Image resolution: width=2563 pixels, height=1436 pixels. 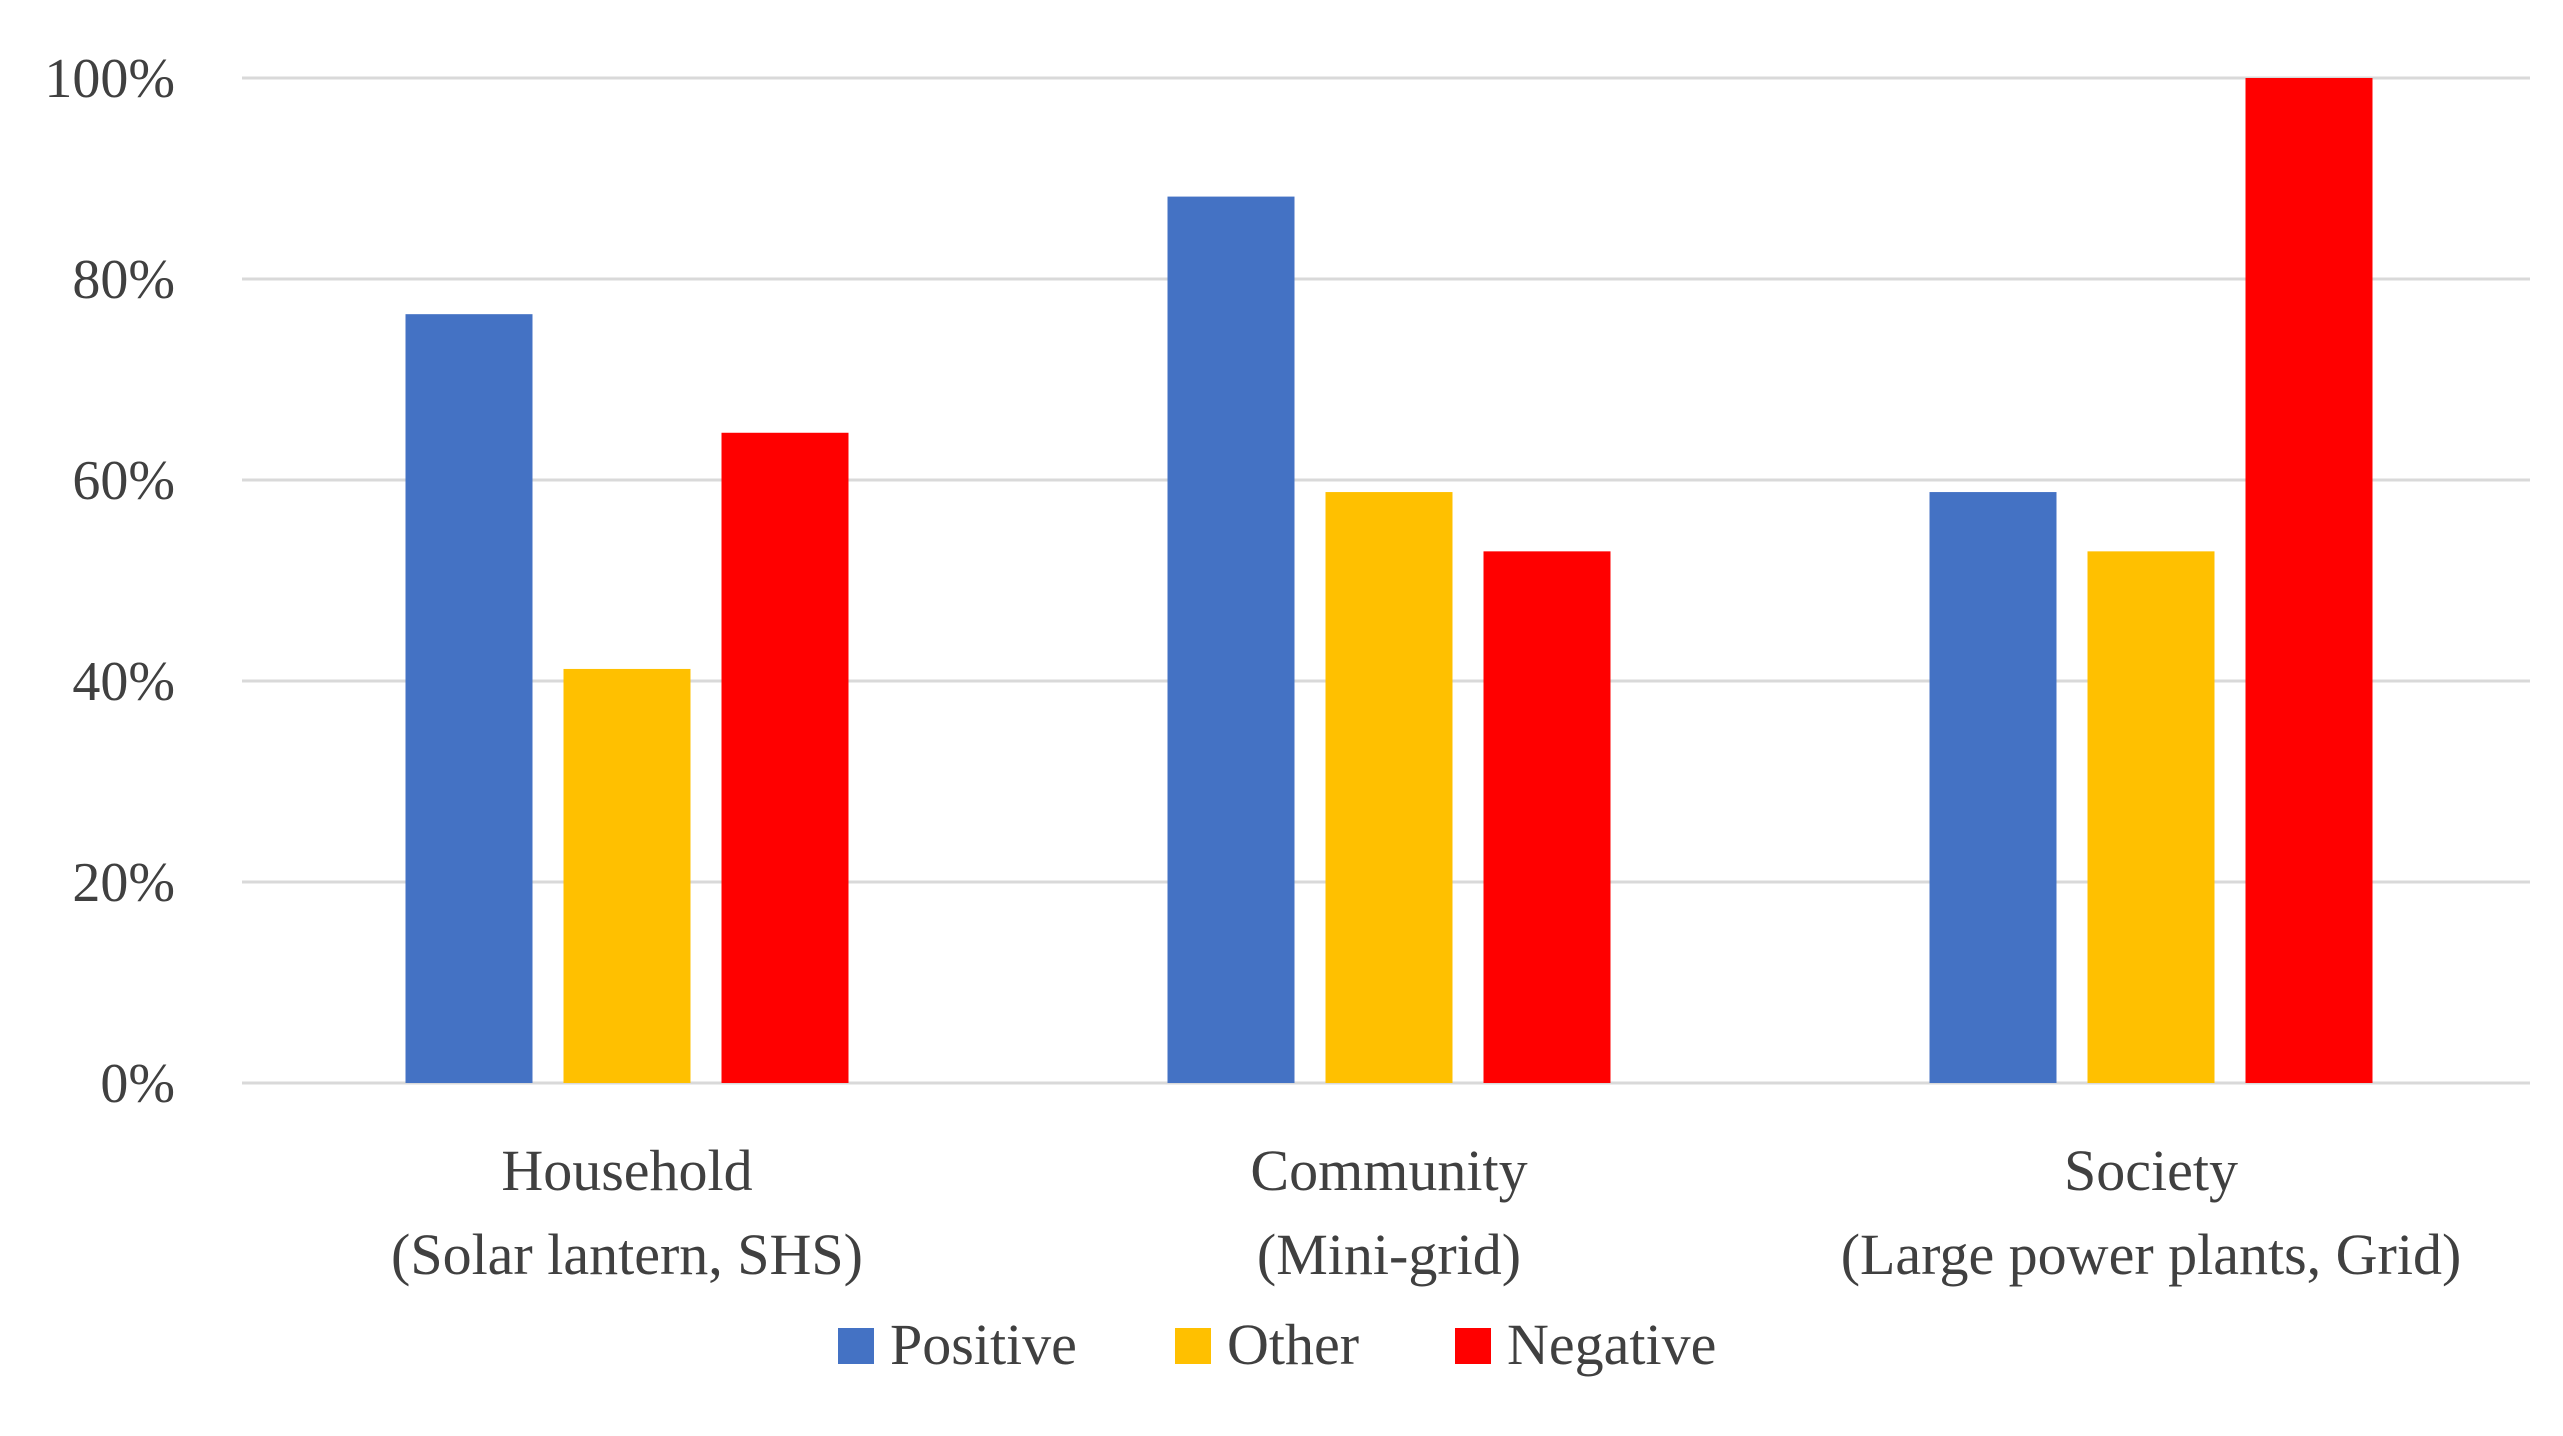 What do you see at coordinates (123, 883) in the screenshot?
I see `y-tick-label: 20%` at bounding box center [123, 883].